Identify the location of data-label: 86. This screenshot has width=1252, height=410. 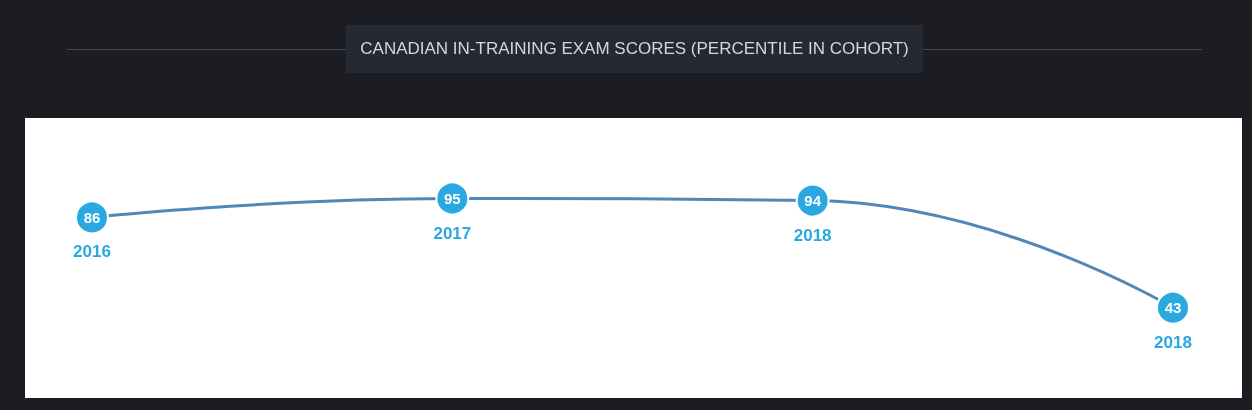
(92, 217).